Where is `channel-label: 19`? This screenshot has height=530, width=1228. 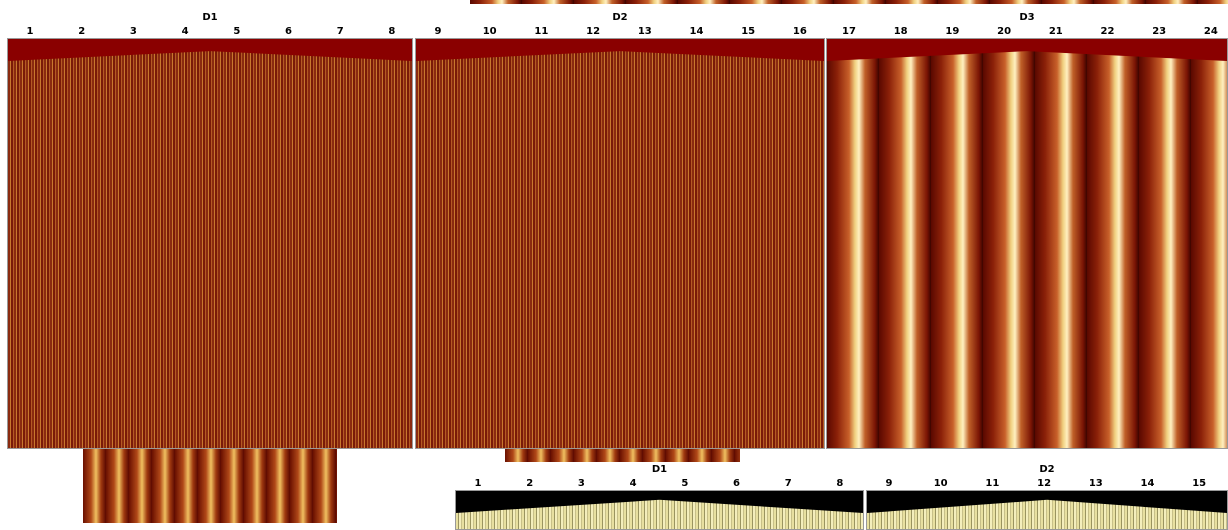 channel-label: 19 is located at coordinates (952, 31).